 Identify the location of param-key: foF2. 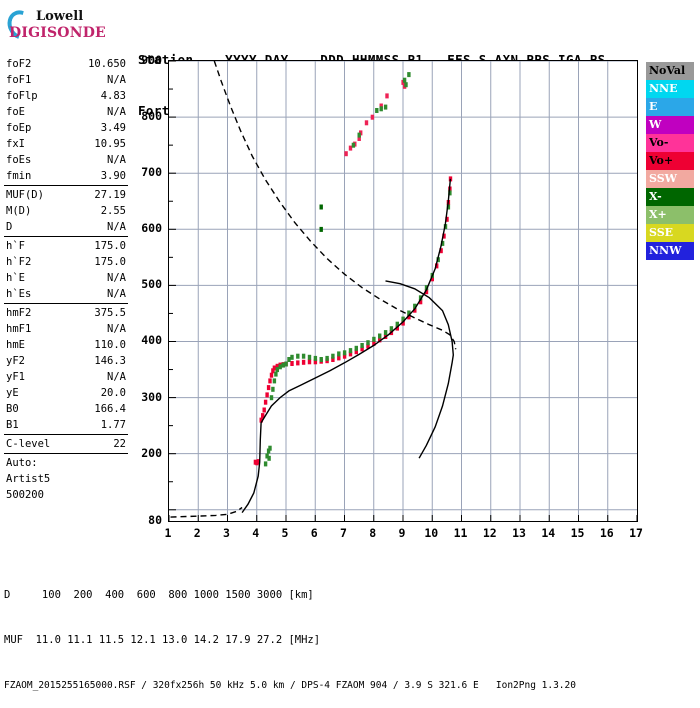
(19, 64).